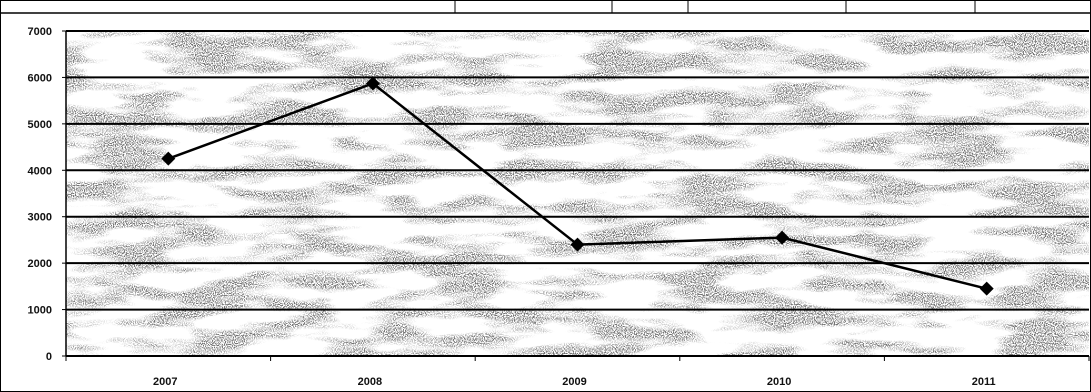  I want to click on data-point-2007, so click(168, 158).